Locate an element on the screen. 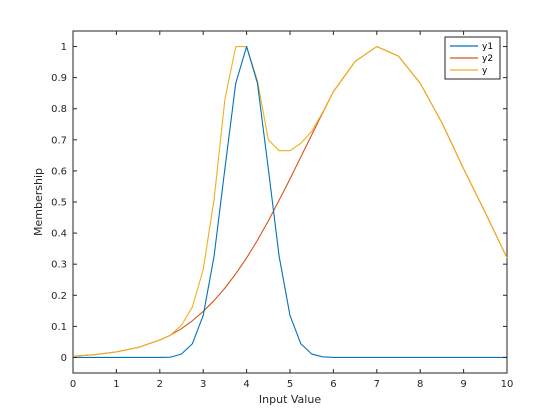 This screenshot has width=560, height=420. x-tick-label: 10 is located at coordinates (507, 384).